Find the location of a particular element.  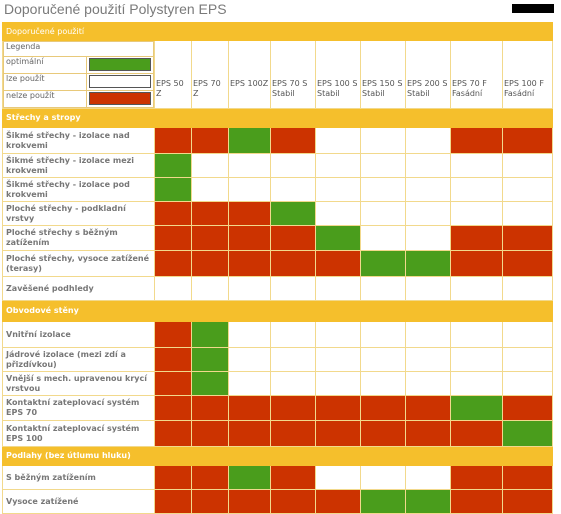

legend-label-not-possible: nelze použít is located at coordinates (45, 99).